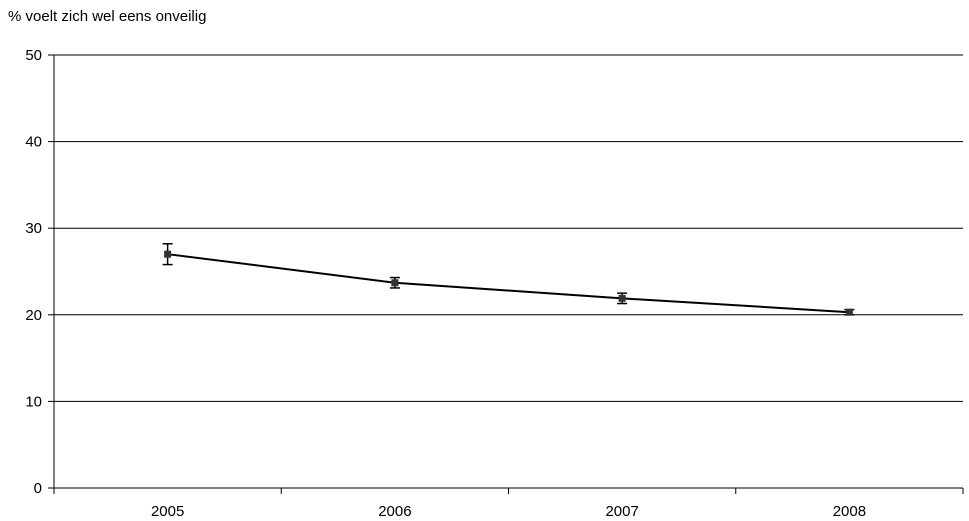  I want to click on y-tick-label: 50, so click(33, 55).